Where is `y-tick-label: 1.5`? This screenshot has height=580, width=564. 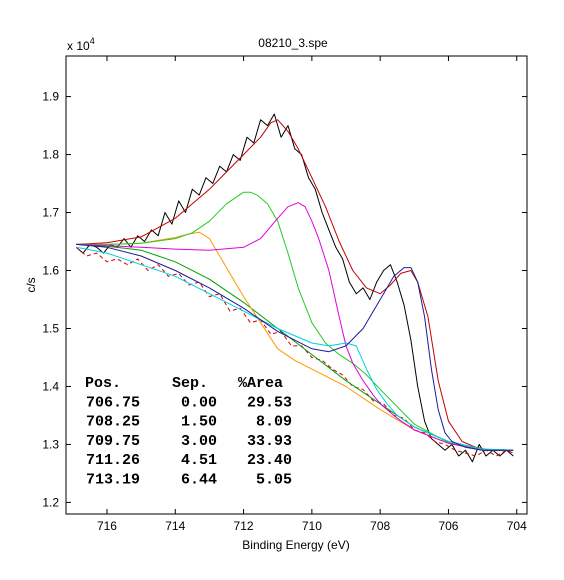 y-tick-label: 1.5 is located at coordinates (50, 328).